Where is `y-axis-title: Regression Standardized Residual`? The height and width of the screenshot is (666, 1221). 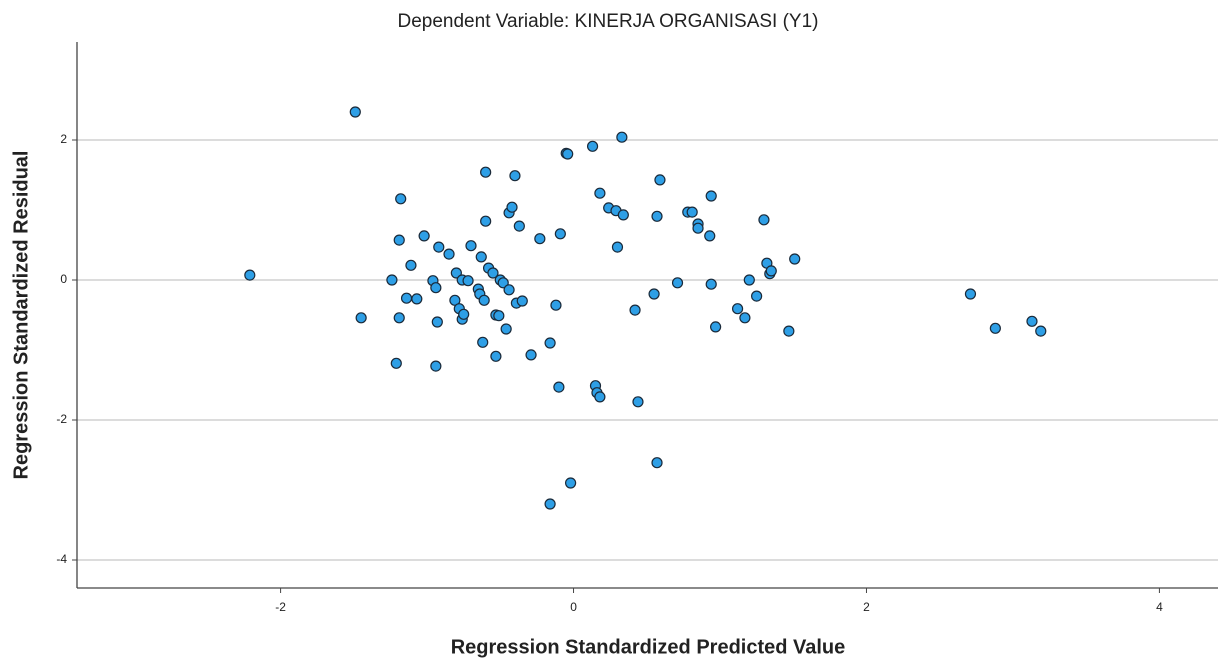
y-axis-title: Regression Standardized Residual is located at coordinates (21, 315).